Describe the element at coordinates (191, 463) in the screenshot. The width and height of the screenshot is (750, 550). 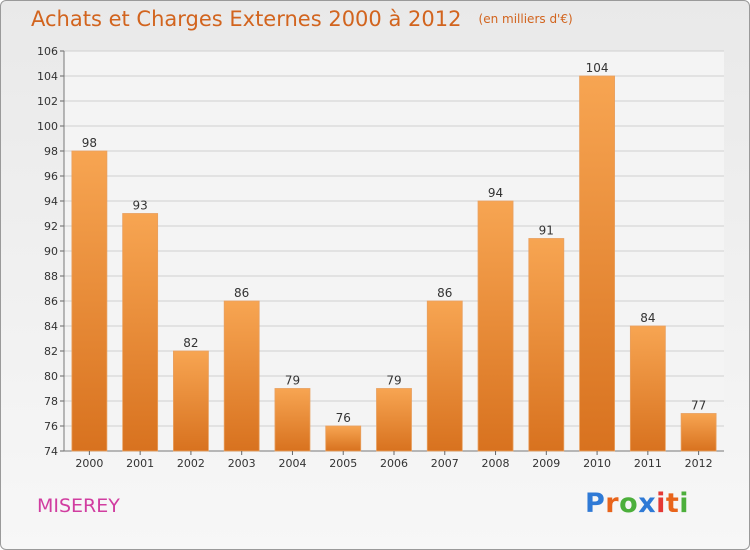
I see `x-tick-label: 2002` at that location.